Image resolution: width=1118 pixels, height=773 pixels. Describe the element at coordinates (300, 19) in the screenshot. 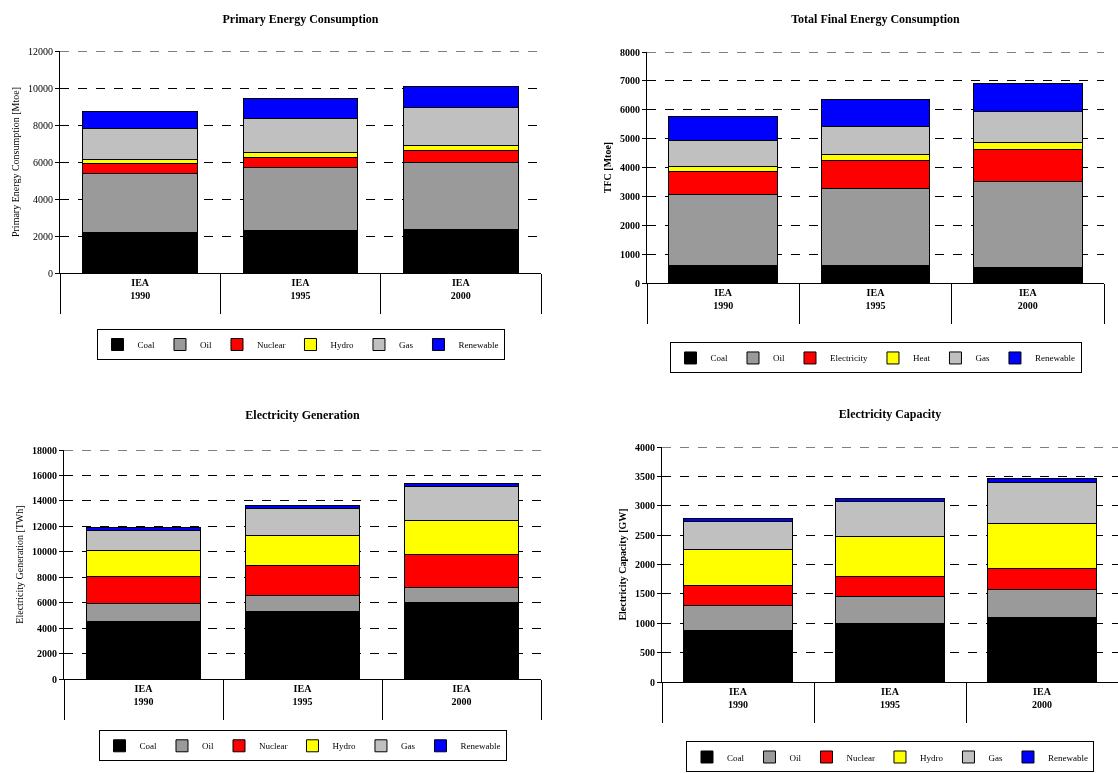

I see `chart-title: Primary Energy Consumption` at that location.